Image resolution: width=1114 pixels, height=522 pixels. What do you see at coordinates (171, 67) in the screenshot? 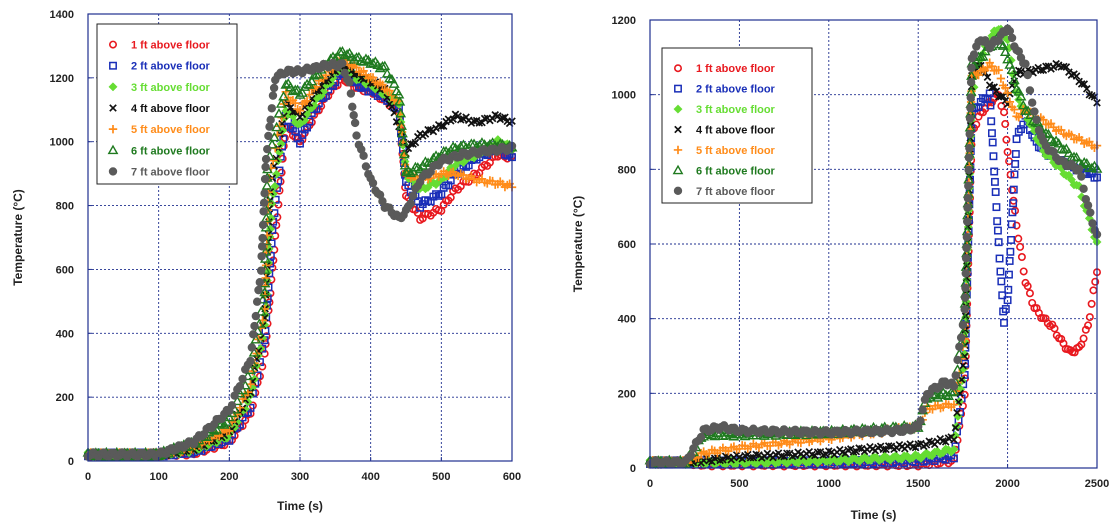
I see `legend-label: 2 ft above floor` at bounding box center [171, 67].